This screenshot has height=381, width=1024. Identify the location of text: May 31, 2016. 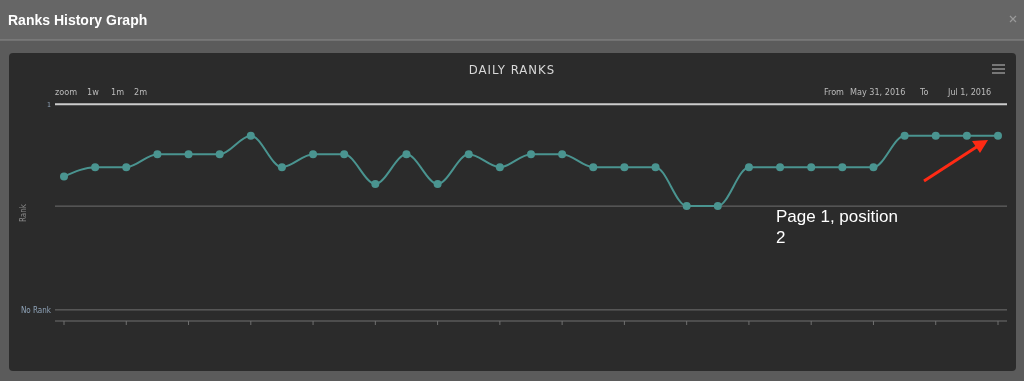
(878, 92).